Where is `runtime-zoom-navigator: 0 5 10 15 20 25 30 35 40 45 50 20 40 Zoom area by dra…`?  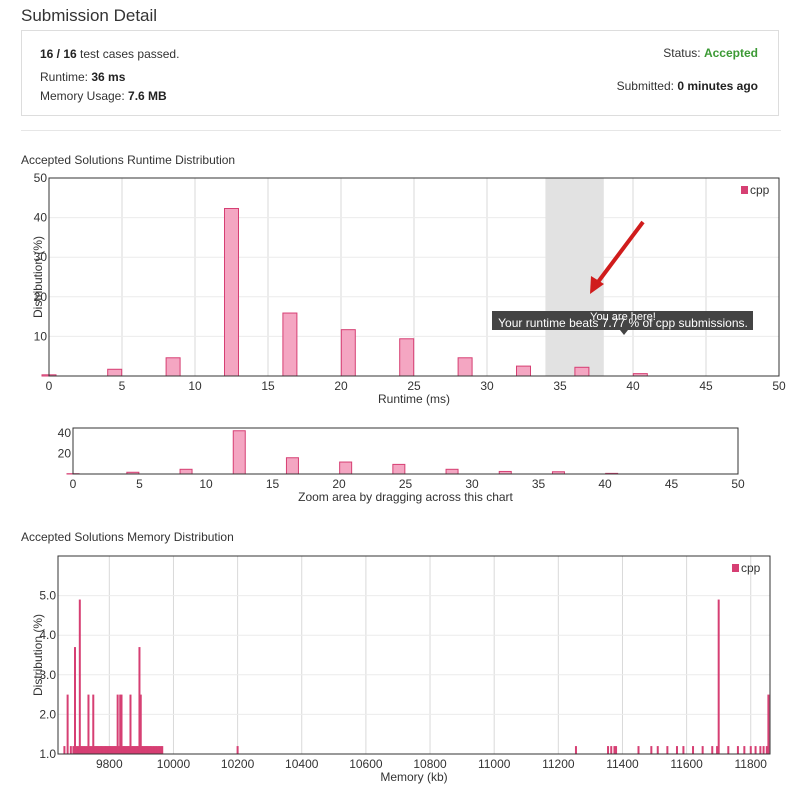 runtime-zoom-navigator: 0 5 10 15 20 25 30 35 40 45 50 20 40 Zoom area by dra… is located at coordinates (400, 465).